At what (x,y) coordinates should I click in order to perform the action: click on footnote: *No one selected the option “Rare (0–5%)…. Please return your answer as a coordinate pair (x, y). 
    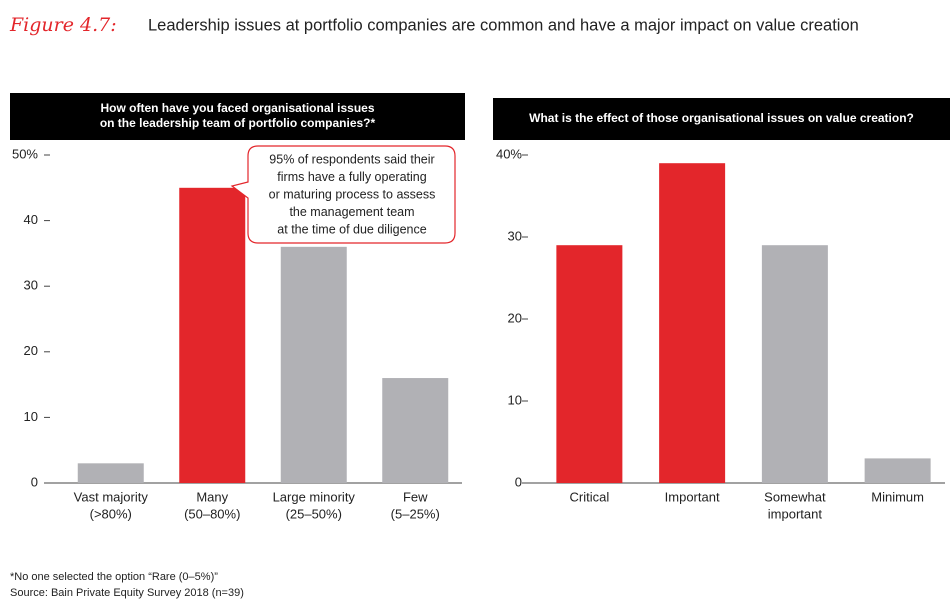
    Looking at the image, I should click on (114, 577).